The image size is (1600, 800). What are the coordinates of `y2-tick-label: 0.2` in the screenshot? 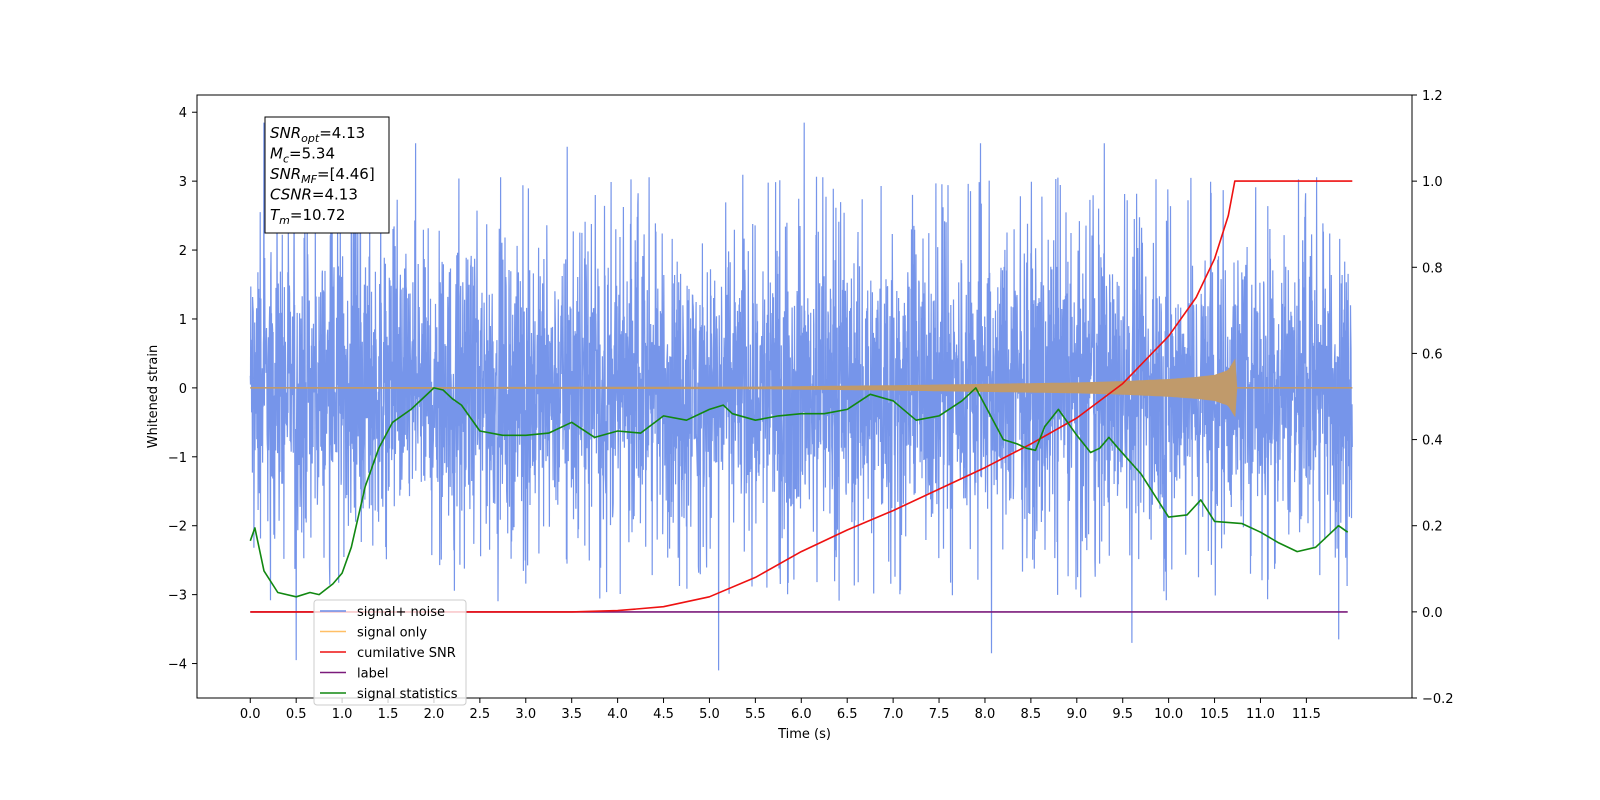 It's located at (1432, 527).